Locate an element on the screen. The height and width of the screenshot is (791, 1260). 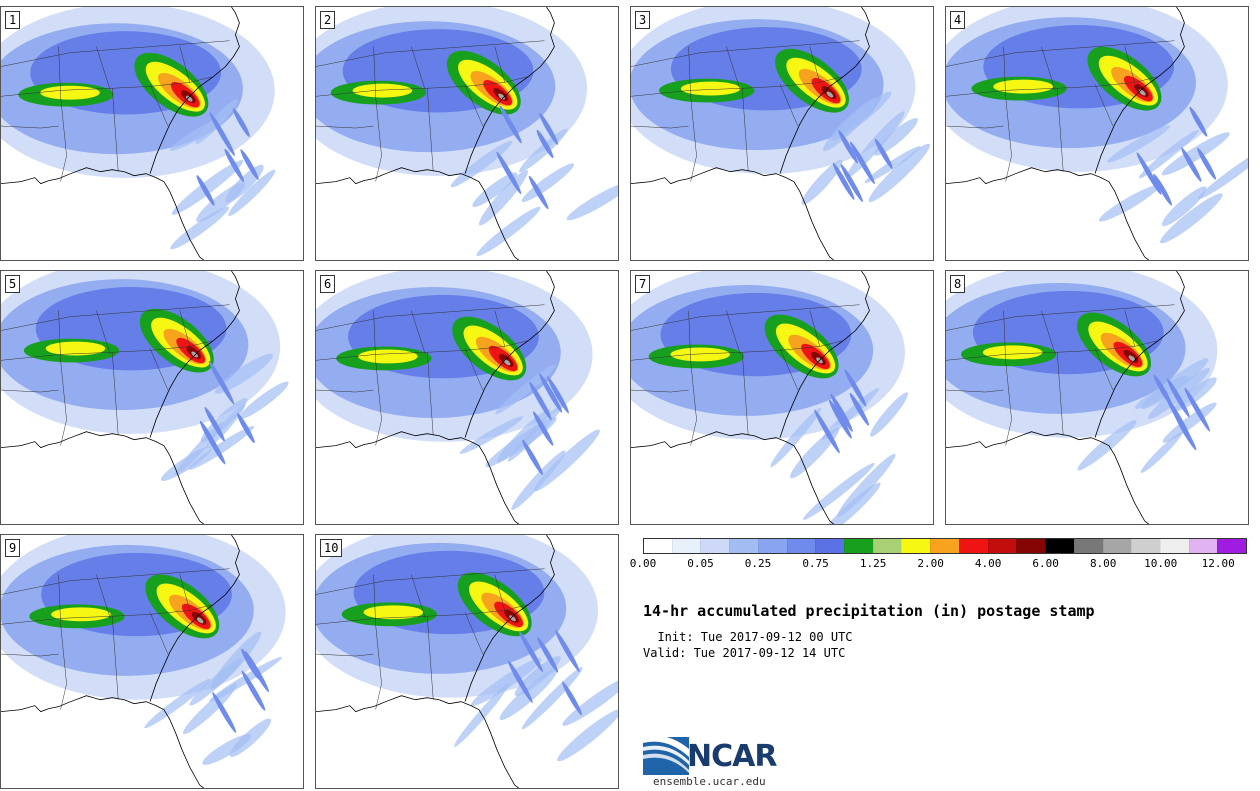
colorbar-tick-label: 0.25 is located at coordinates (758, 563).